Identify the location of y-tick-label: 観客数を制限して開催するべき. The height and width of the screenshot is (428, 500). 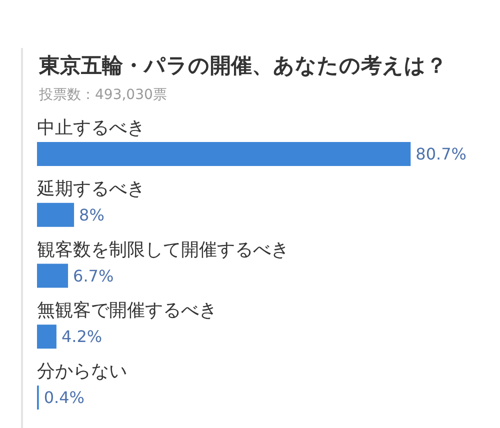
(163, 249).